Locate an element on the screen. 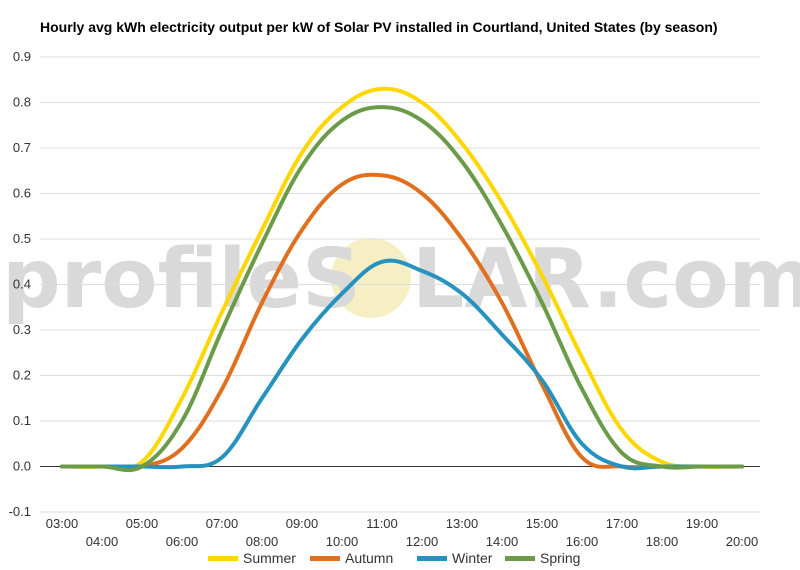  legend-swatch-summer is located at coordinates (223, 558).